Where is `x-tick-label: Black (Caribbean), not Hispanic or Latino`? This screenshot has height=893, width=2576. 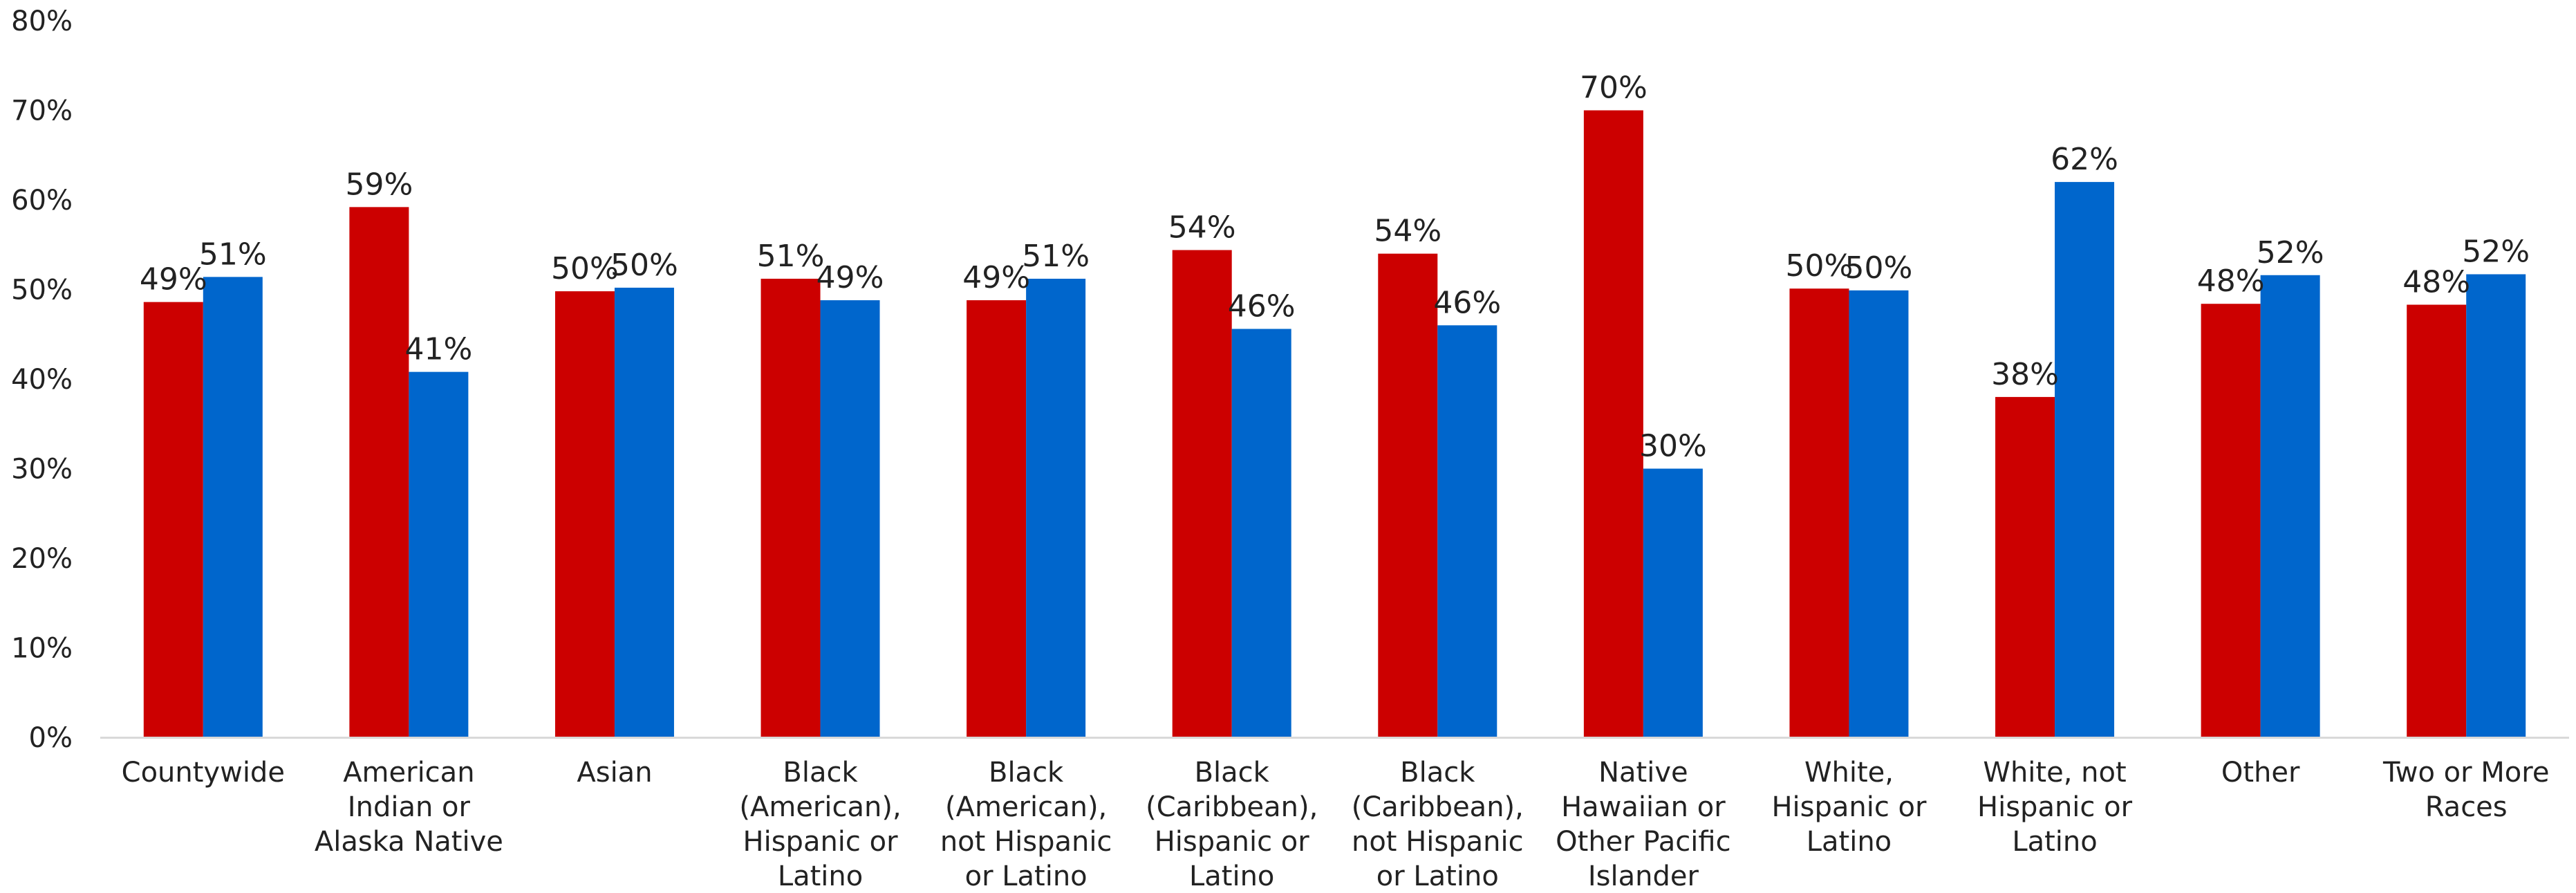 x-tick-label: Black (Caribbean), not Hispanic or Latino is located at coordinates (1438, 824).